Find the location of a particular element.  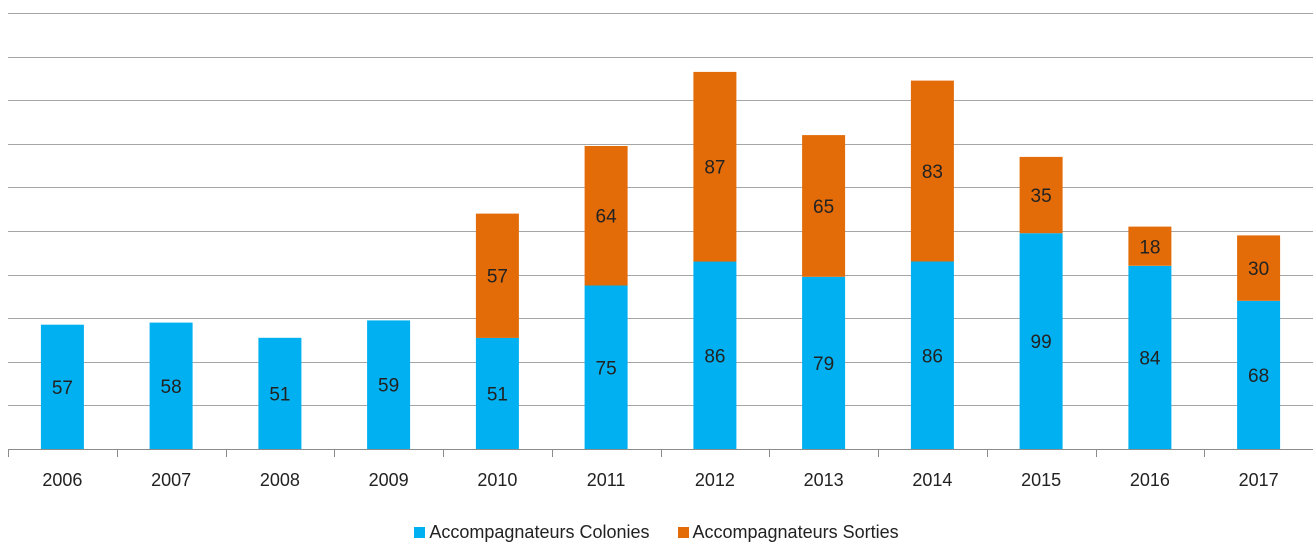

x-tick-label-2013: 2013 is located at coordinates (824, 480).